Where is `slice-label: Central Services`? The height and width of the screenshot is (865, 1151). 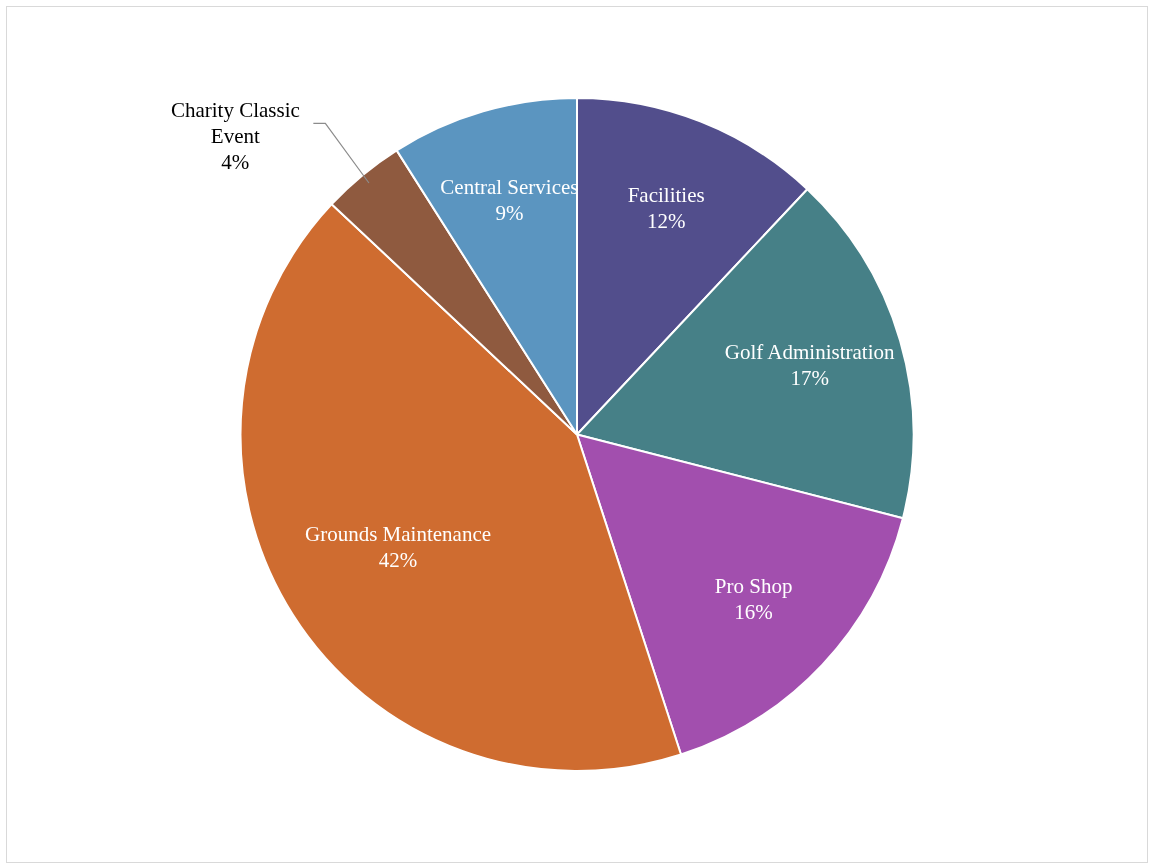 slice-label: Central Services is located at coordinates (509, 187).